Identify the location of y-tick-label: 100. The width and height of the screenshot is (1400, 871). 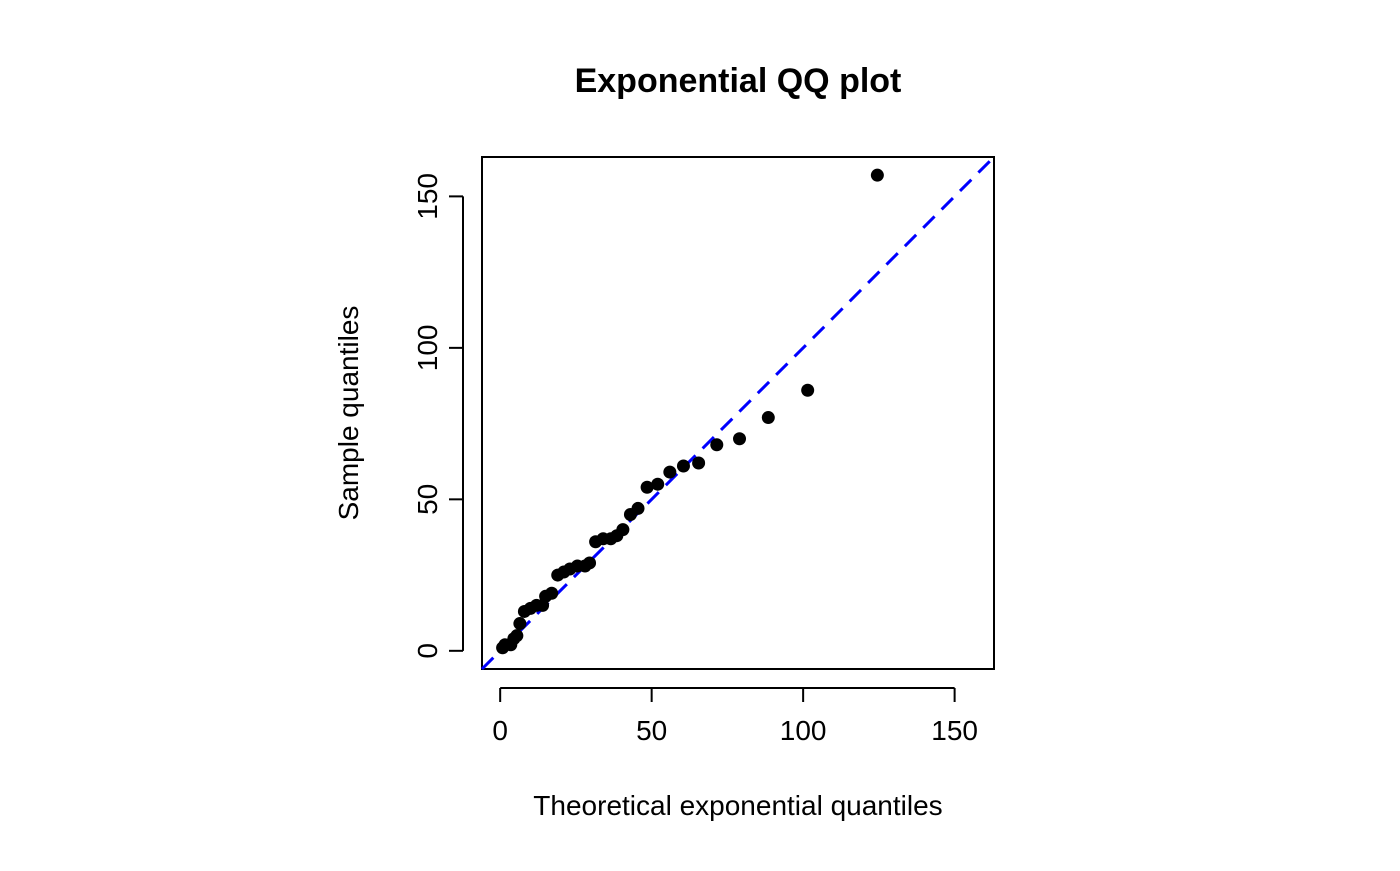
(427, 348).